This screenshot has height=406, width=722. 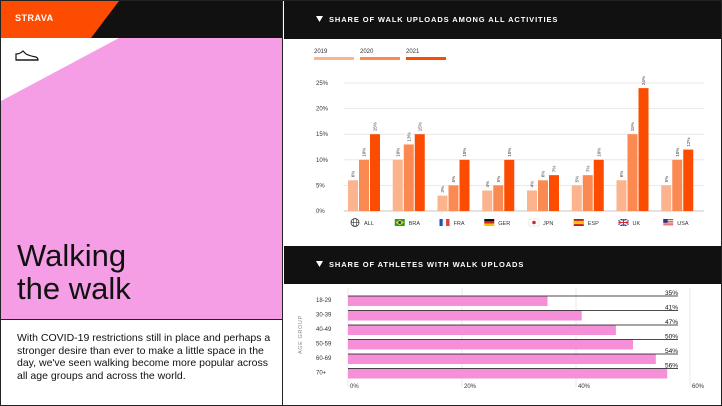 What do you see at coordinates (444, 222) in the screenshot?
I see `france-flag-icon` at bounding box center [444, 222].